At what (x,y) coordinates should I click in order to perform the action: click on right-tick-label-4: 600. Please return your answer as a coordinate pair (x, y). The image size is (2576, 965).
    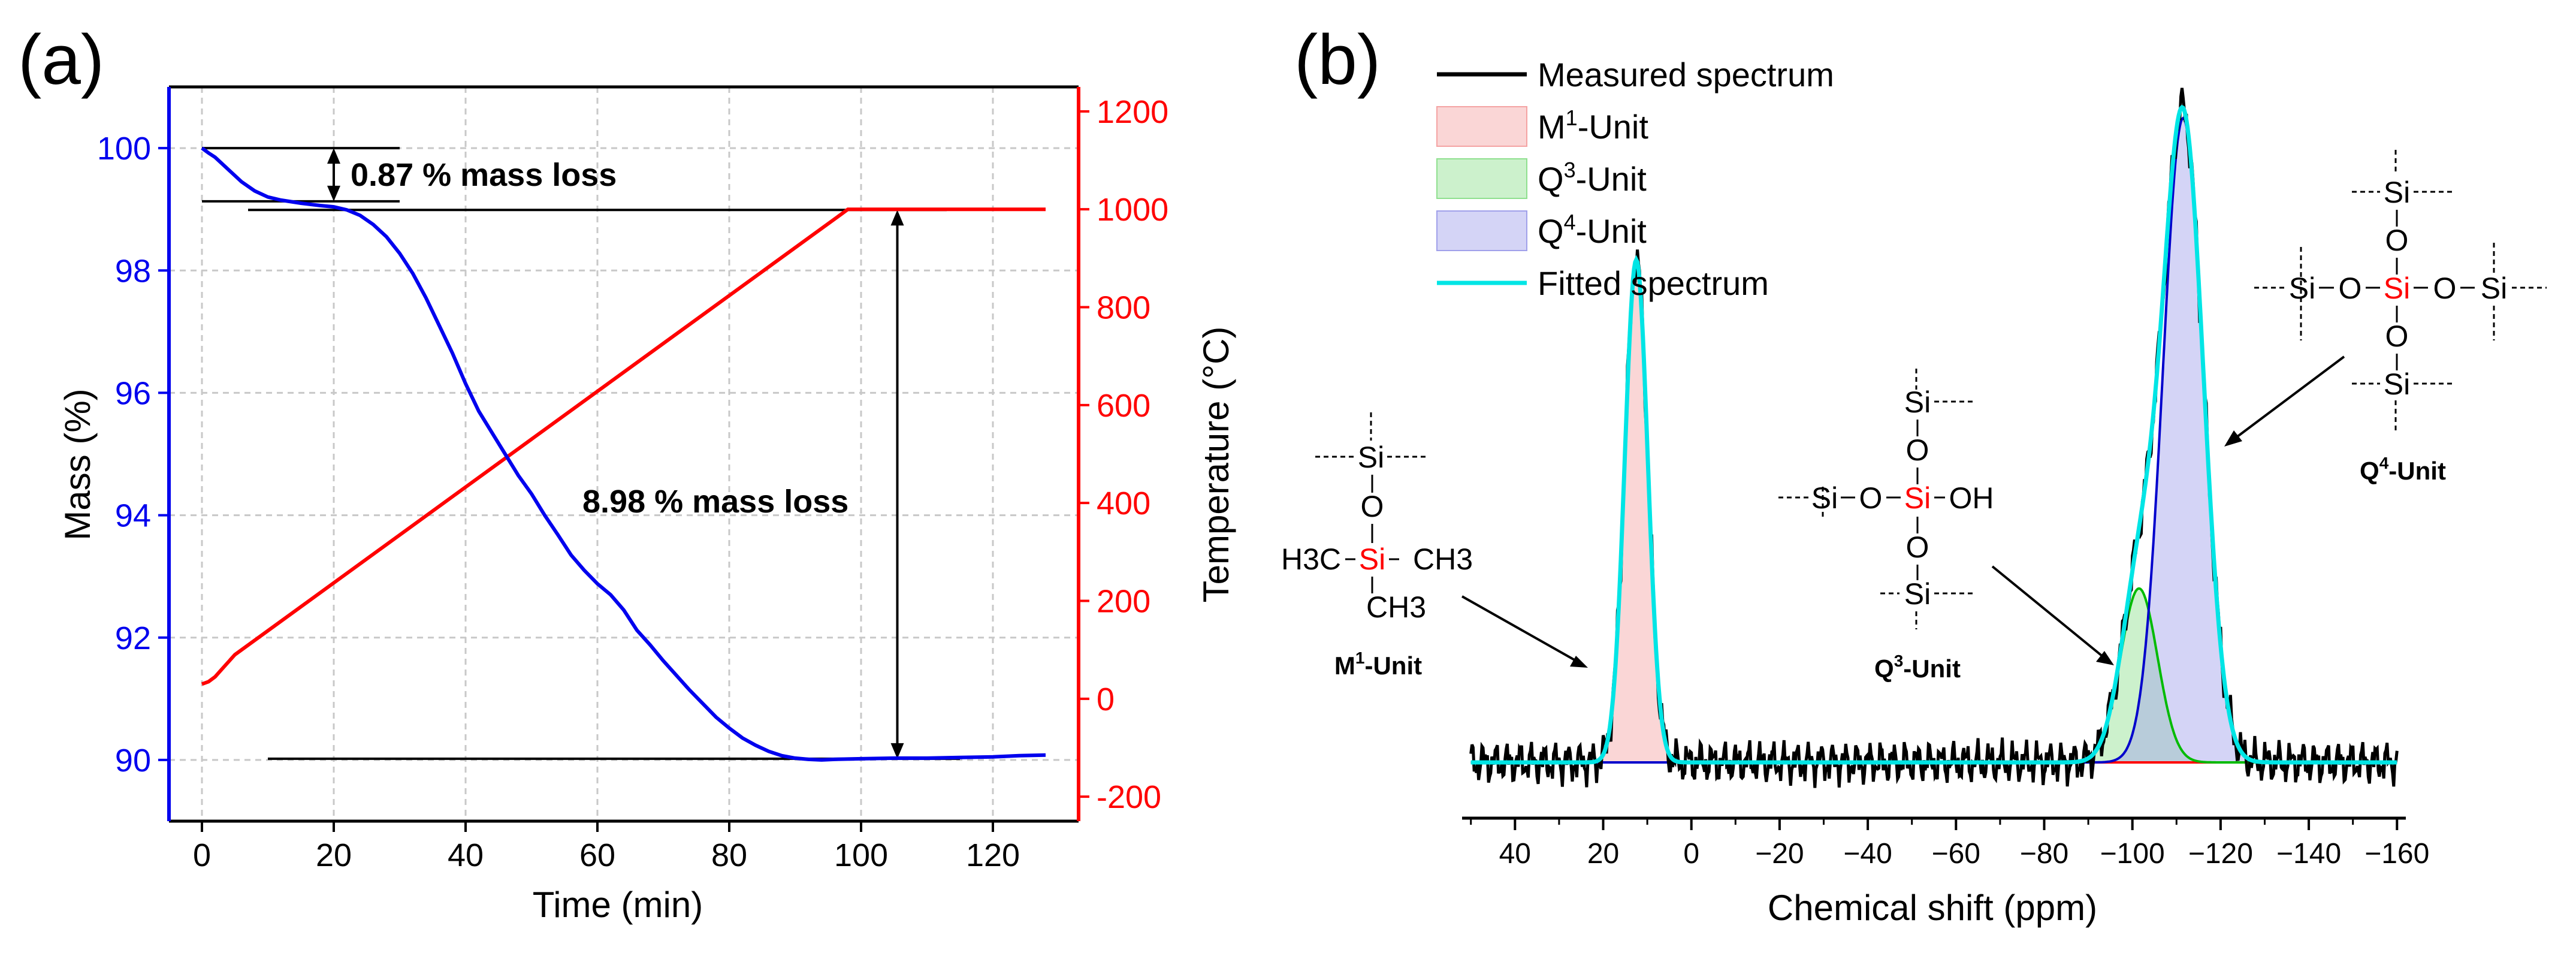
    Looking at the image, I should click on (1124, 406).